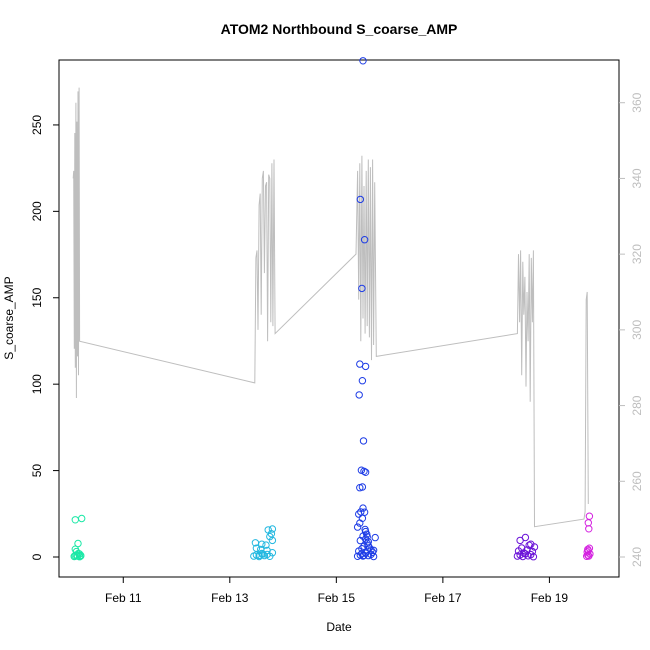 The height and width of the screenshot is (650, 650). Describe the element at coordinates (123, 598) in the screenshot. I see `x-tick-label: Feb 11` at that location.